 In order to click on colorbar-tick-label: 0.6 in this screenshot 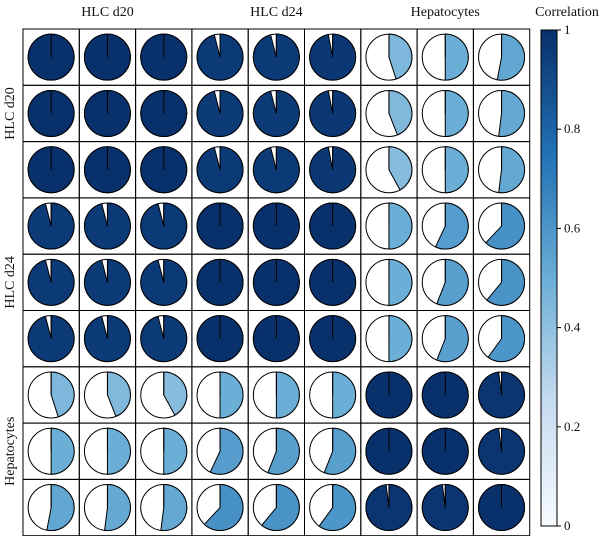, I will do `click(572, 227)`.